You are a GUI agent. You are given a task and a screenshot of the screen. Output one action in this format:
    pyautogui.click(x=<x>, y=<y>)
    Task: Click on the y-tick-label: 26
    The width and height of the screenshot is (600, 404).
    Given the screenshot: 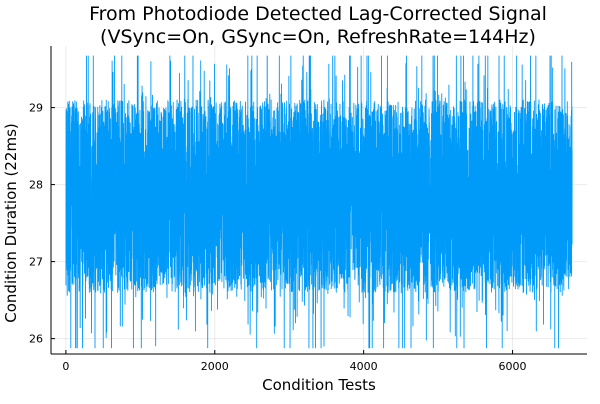 What is the action you would take?
    pyautogui.click(x=36, y=339)
    